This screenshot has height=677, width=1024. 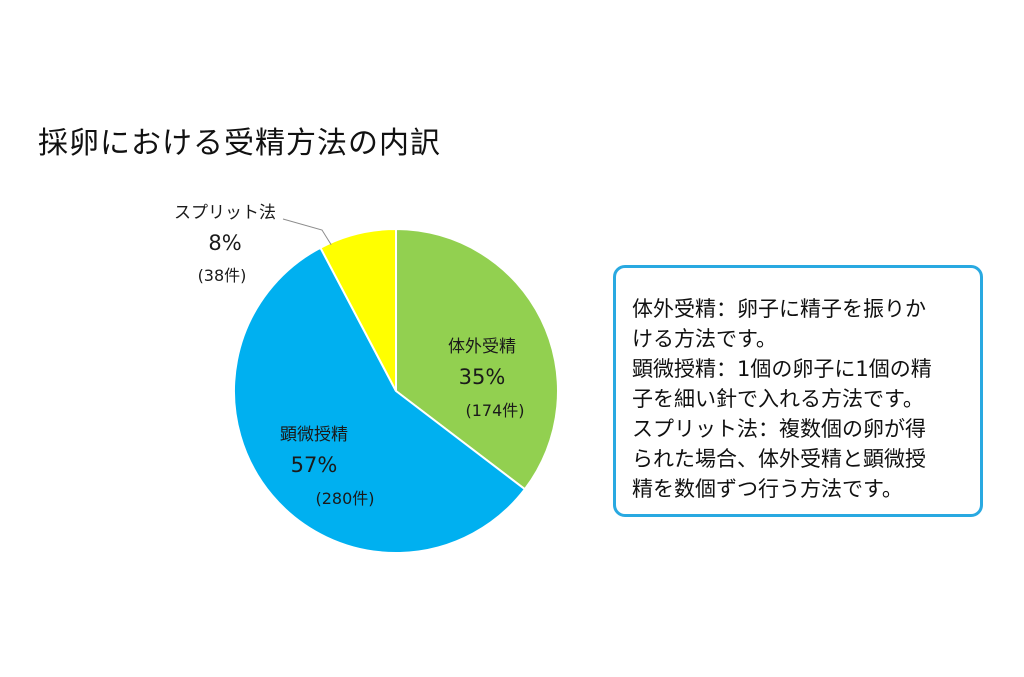 What do you see at coordinates (782, 369) in the screenshot?
I see `info-line: 顕微授精：1個の卵子に1個の精` at bounding box center [782, 369].